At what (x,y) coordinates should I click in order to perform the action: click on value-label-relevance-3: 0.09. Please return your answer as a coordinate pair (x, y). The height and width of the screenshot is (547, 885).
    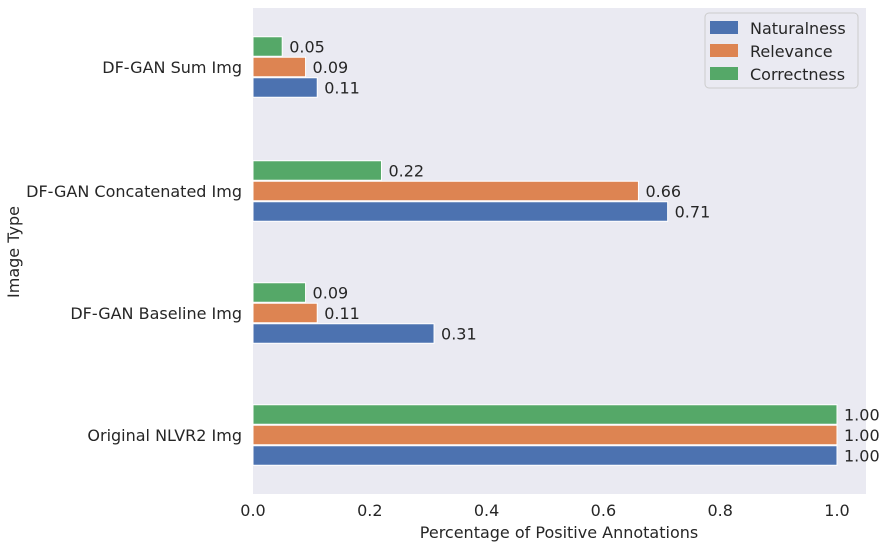
    Looking at the image, I should click on (331, 67).